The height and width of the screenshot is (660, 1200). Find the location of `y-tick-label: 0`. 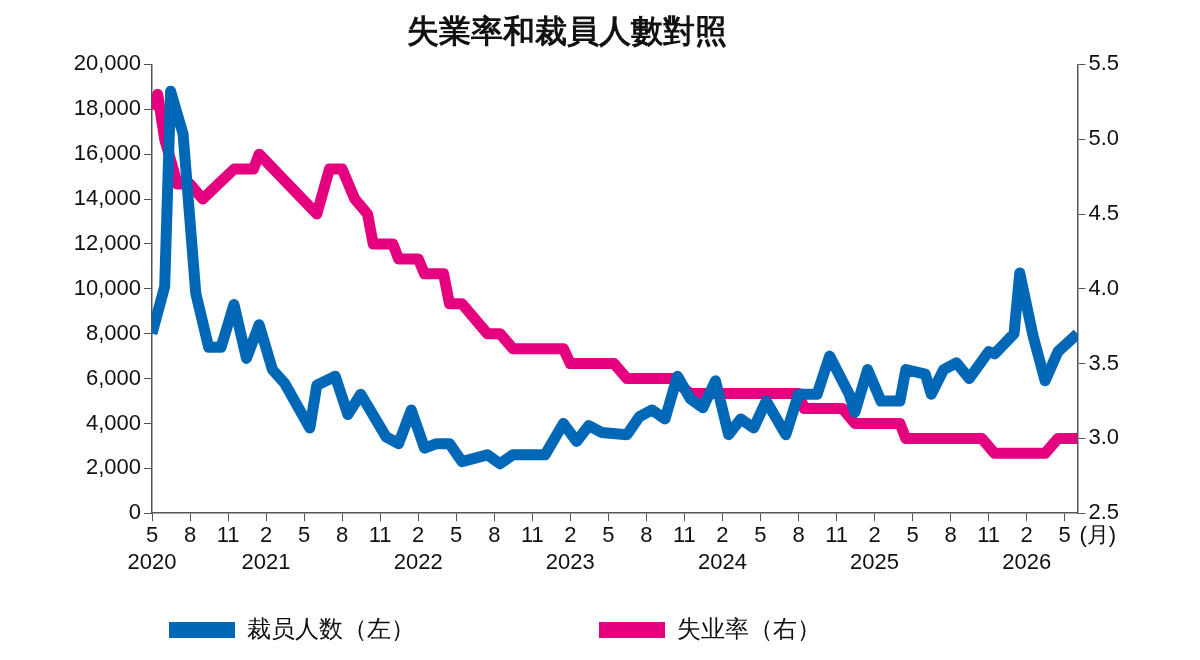

y-tick-label: 0 is located at coordinates (134, 512).